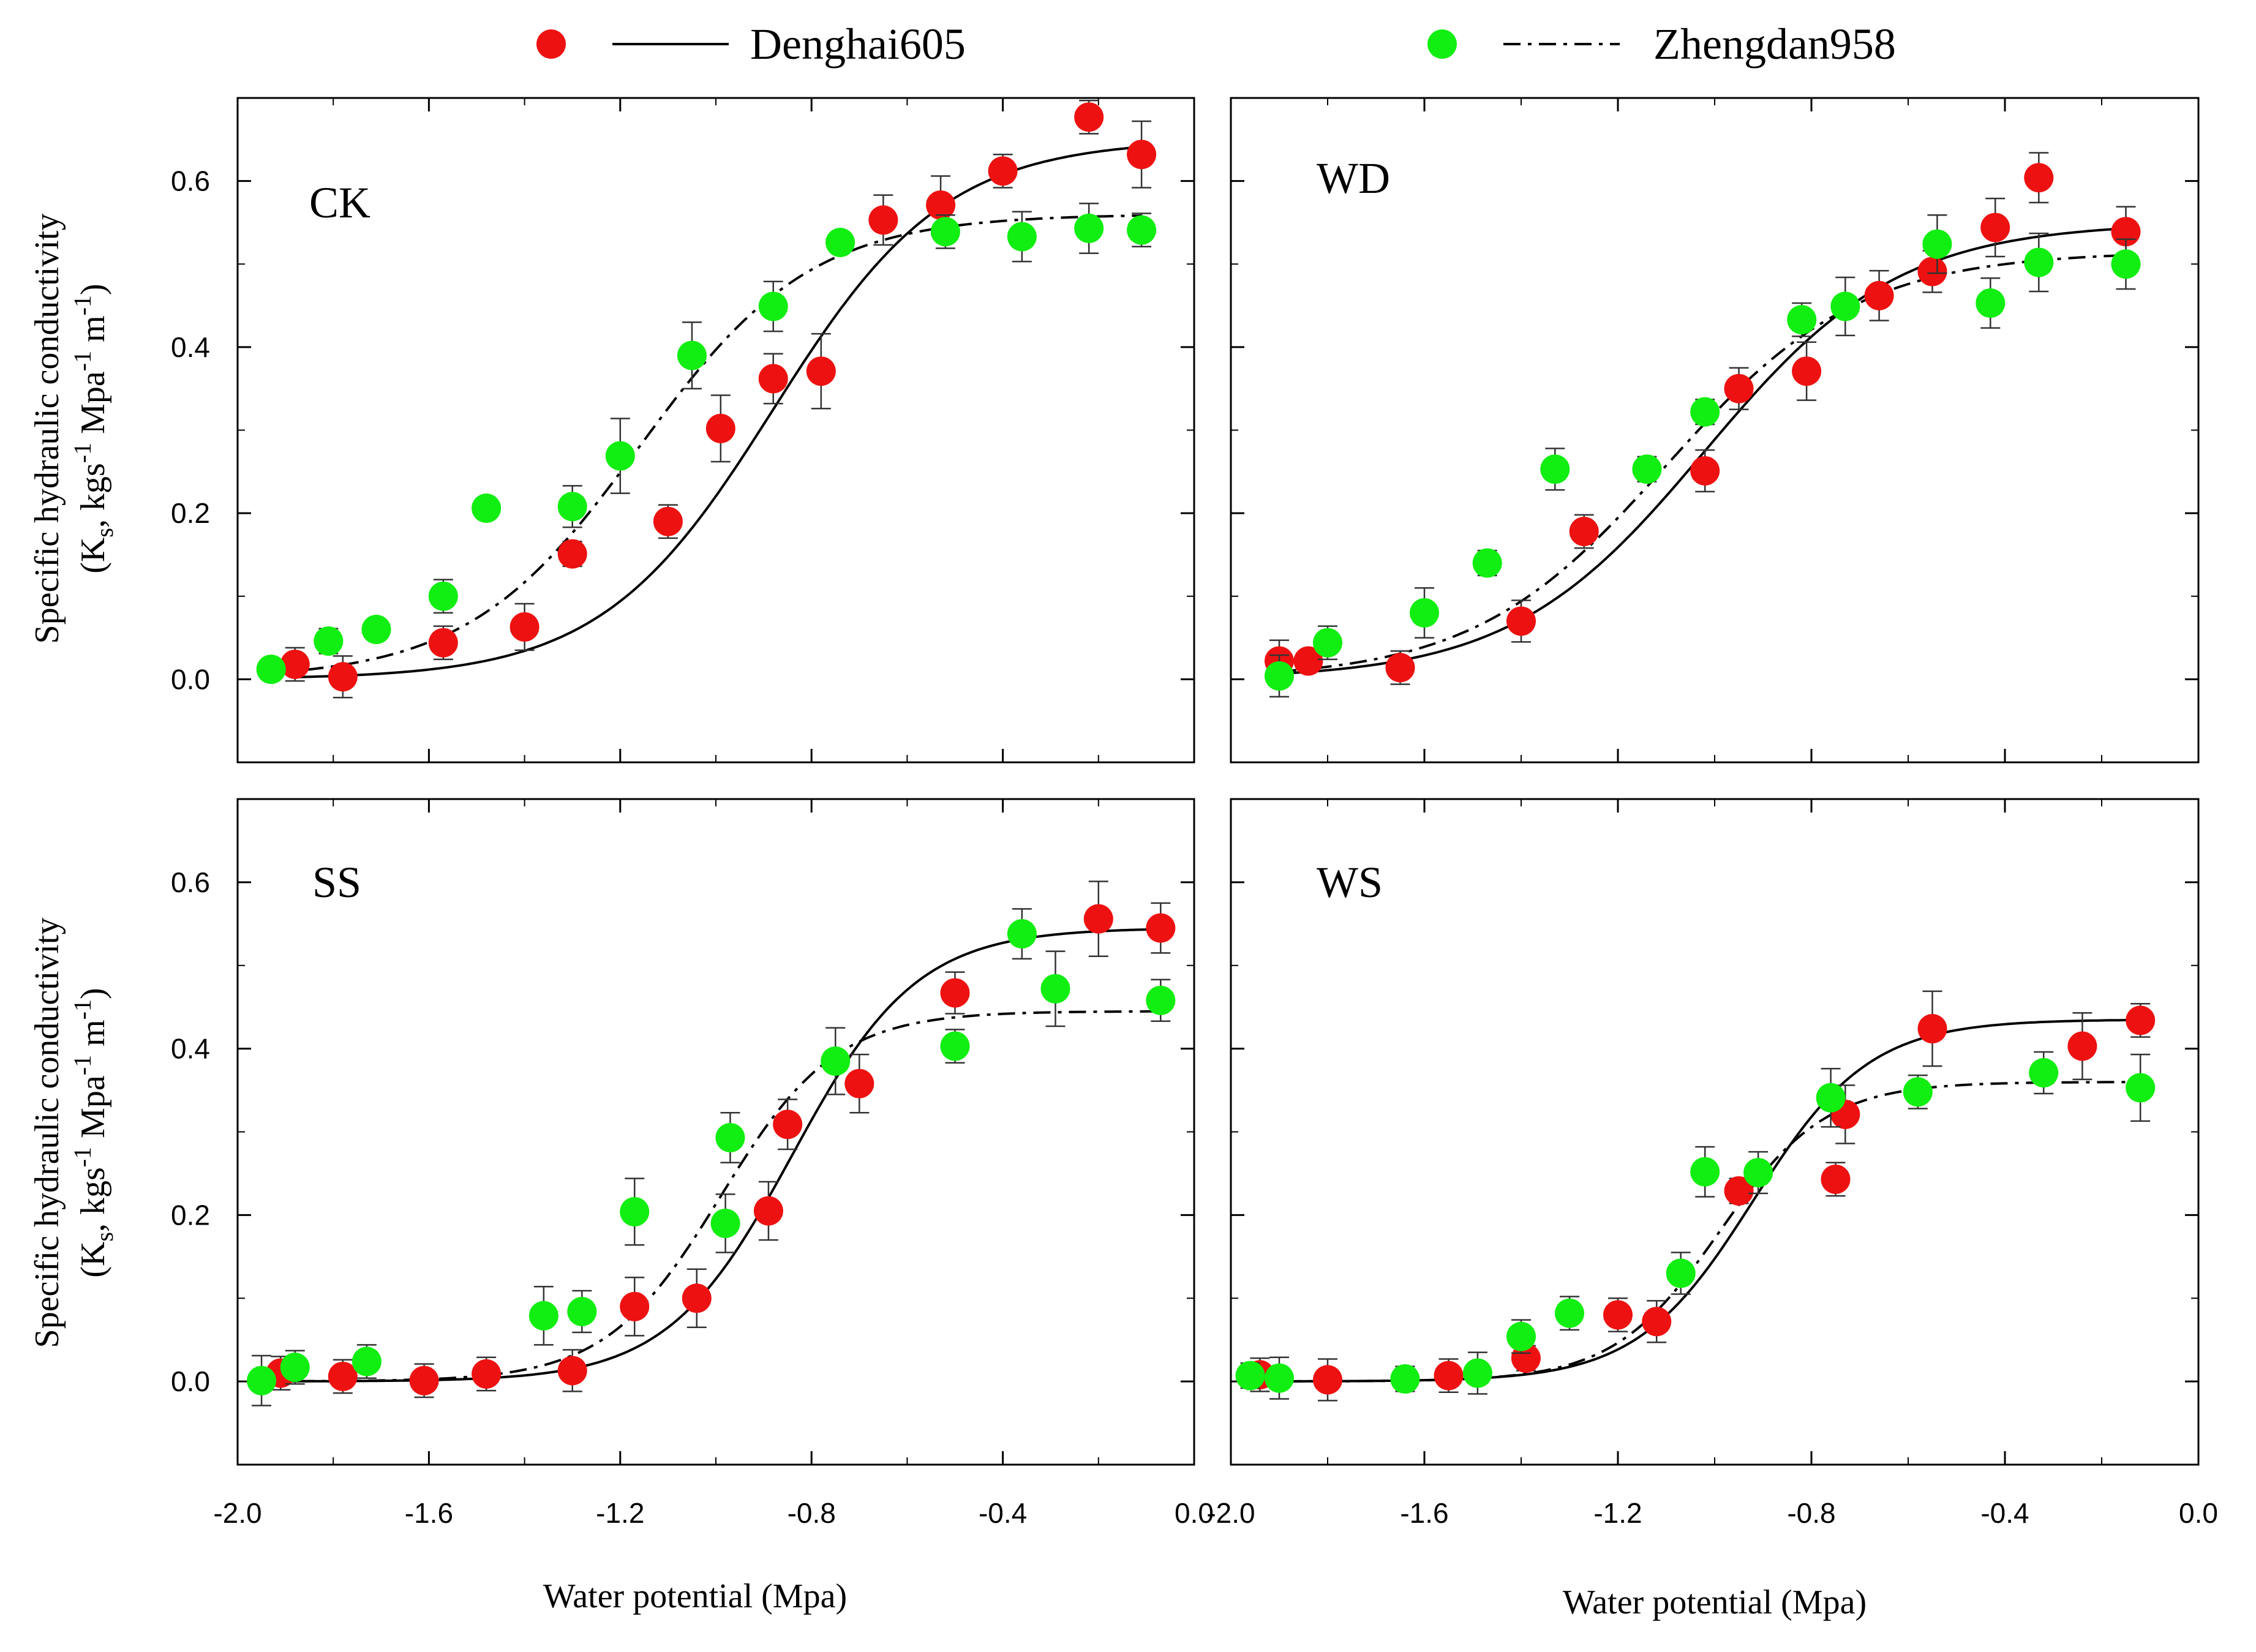  Describe the element at coordinates (2199, 1513) in the screenshot. I see `x-tick-label: 0.0` at that location.